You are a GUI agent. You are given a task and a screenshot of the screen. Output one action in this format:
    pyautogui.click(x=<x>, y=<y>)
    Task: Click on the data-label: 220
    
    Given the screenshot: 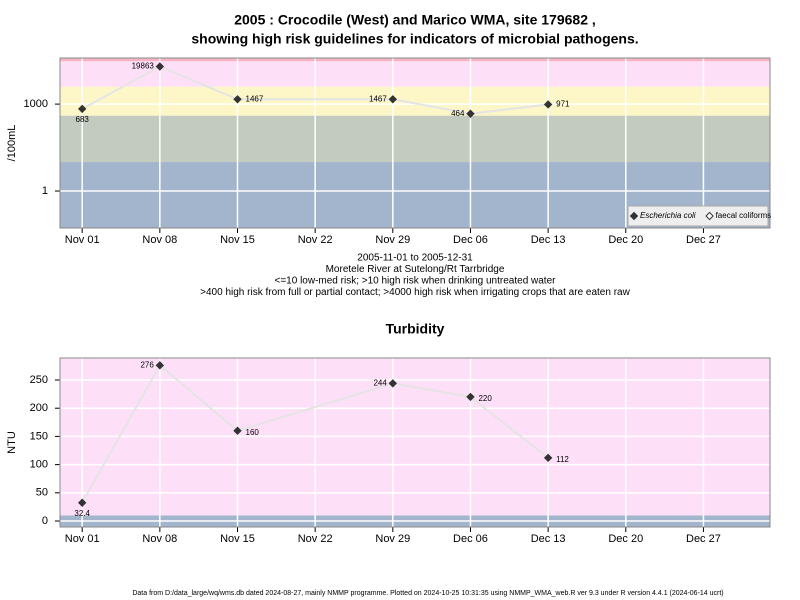 What is the action you would take?
    pyautogui.click(x=485, y=398)
    